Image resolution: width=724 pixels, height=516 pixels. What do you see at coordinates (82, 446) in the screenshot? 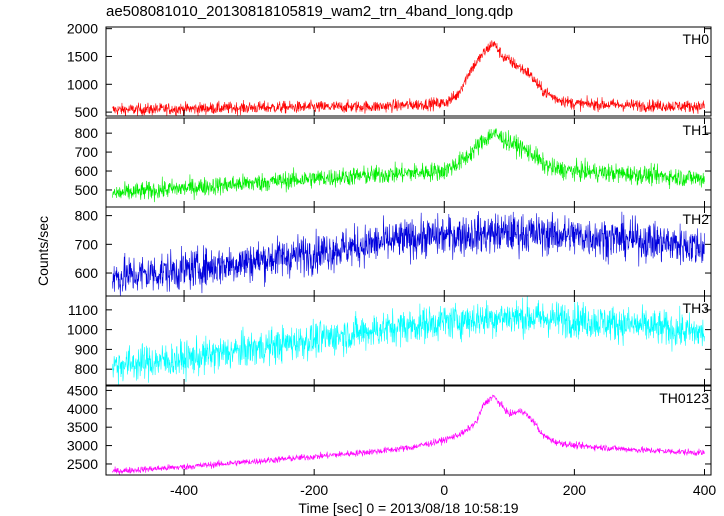
I see `y-tick-label: 3000` at bounding box center [82, 446].